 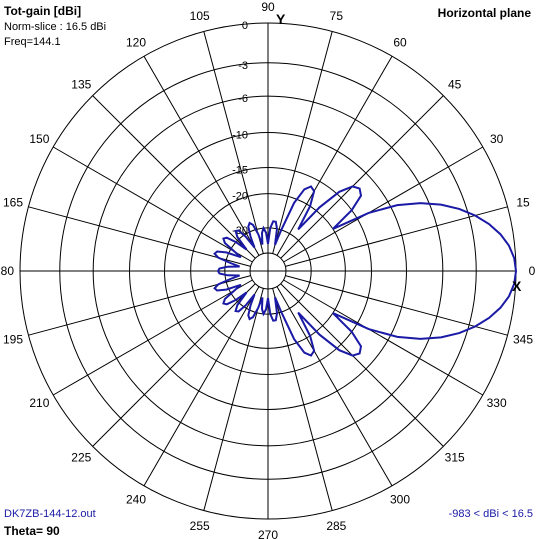 What do you see at coordinates (81, 84) in the screenshot?
I see `angle-tick-label: 135` at bounding box center [81, 84].